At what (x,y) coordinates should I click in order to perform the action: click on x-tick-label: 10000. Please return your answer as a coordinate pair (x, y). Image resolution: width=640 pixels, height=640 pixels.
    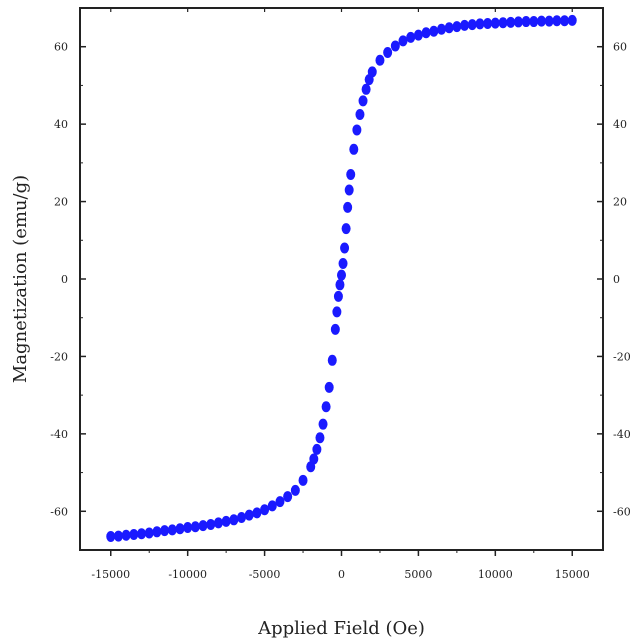
    Looking at the image, I should click on (495, 574).